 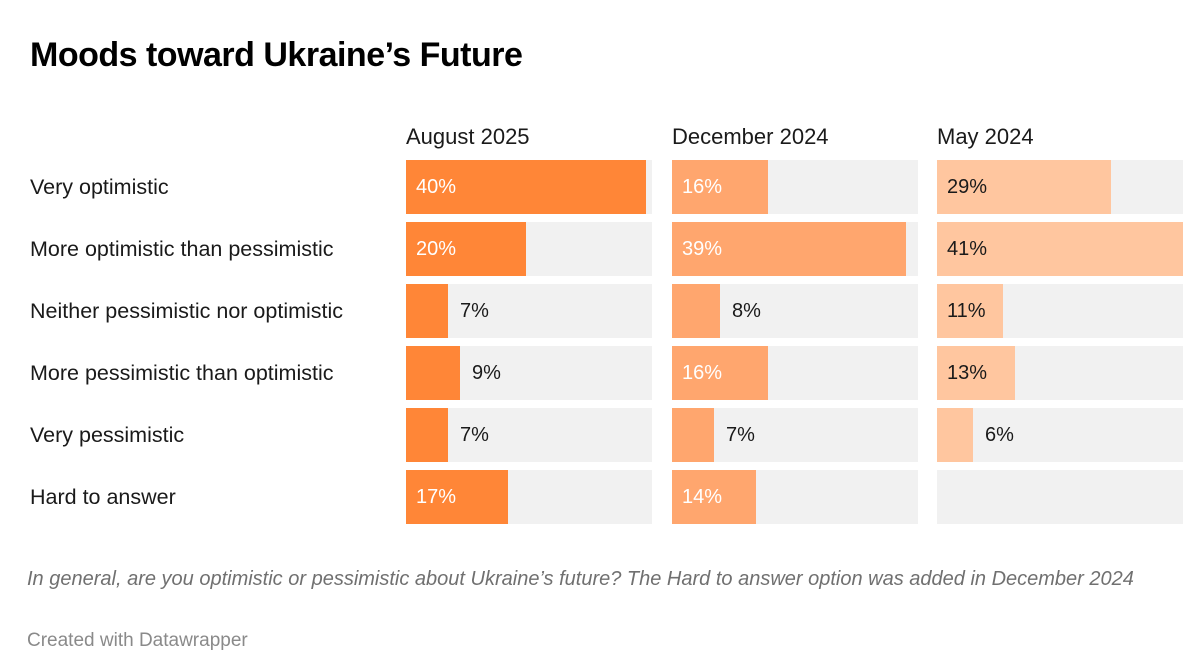 I want to click on chart-credit: Created with Datawrapper, so click(x=137, y=640).